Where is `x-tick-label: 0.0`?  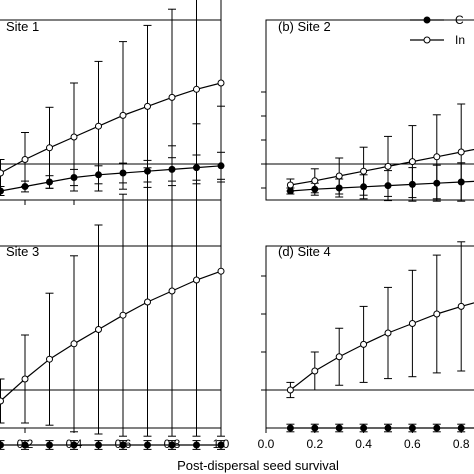 x-tick-label: 0.0 is located at coordinates (266, 444).